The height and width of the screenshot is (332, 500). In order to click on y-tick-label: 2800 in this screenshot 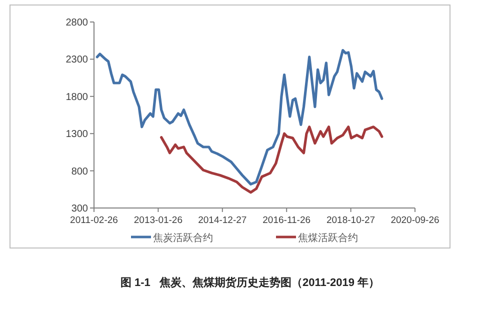, I will do `click(77, 23)`.